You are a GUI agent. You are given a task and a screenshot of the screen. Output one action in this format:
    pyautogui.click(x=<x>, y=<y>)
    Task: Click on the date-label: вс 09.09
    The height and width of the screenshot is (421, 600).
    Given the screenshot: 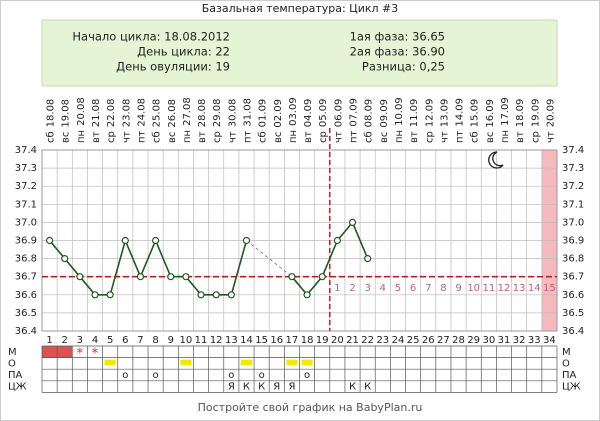 What is the action you would take?
    pyautogui.click(x=384, y=121)
    